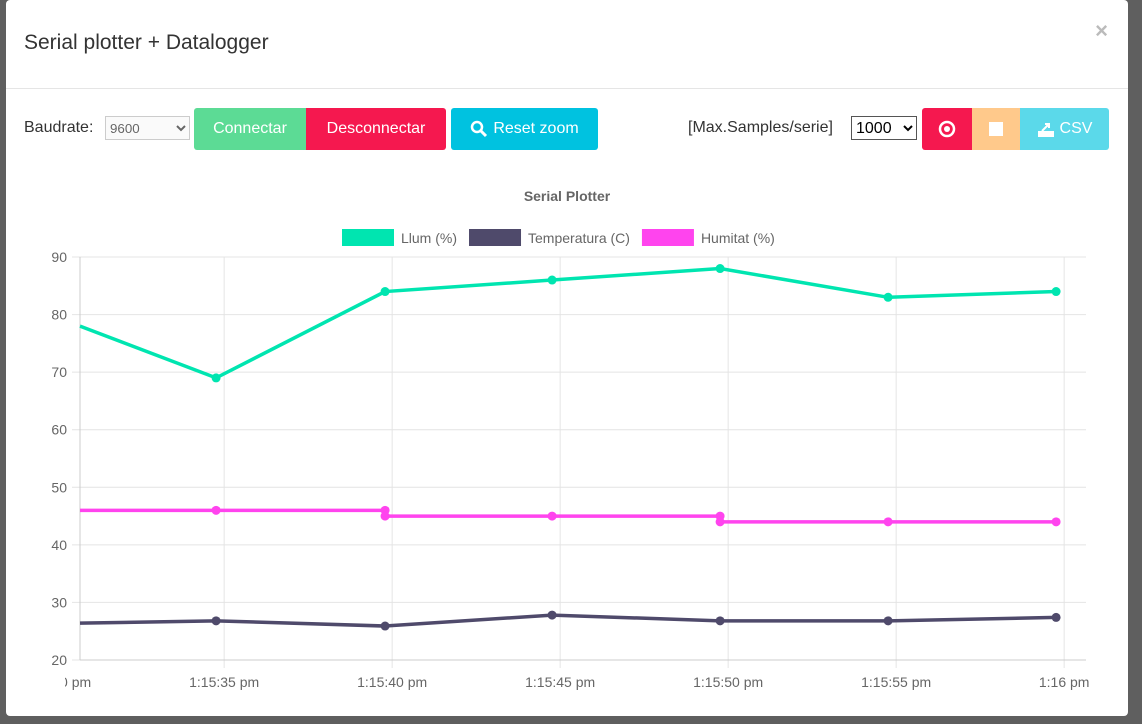  What do you see at coordinates (896, 682) in the screenshot?
I see `x-tick-label: 1:15:55 pm` at bounding box center [896, 682].